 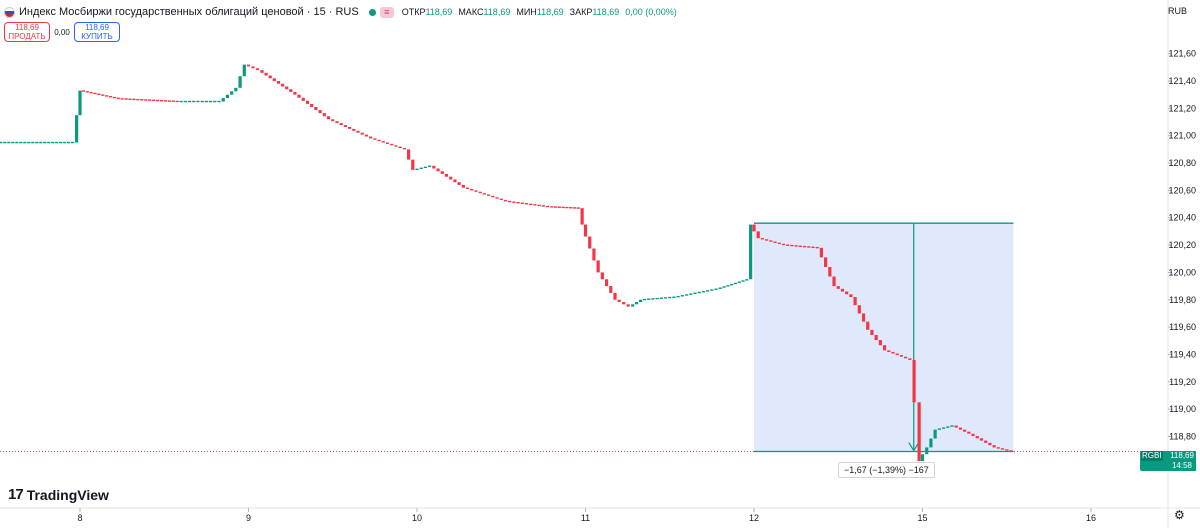 What do you see at coordinates (386, 12) in the screenshot?
I see `compare-icon: ≡` at bounding box center [386, 12].